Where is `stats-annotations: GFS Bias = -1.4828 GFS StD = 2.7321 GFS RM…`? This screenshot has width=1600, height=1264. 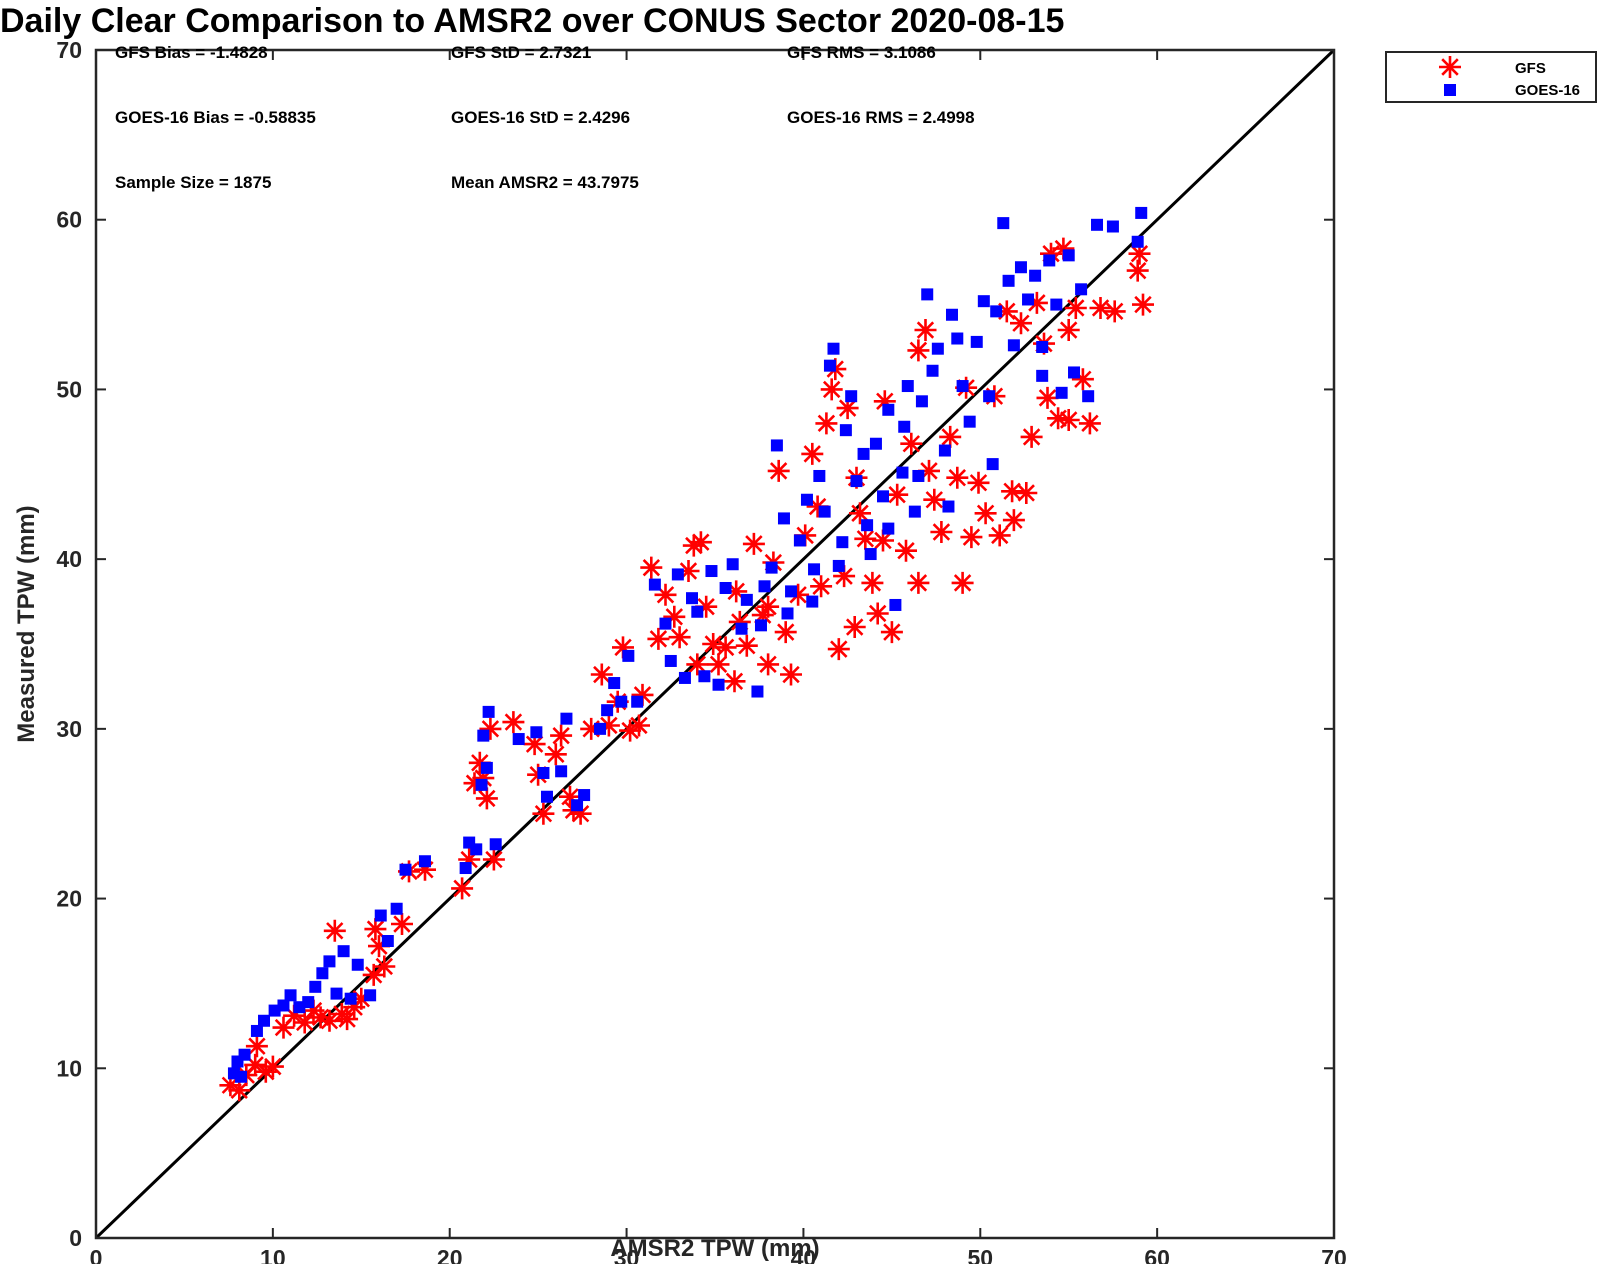 stats-annotations: GFS Bias = -1.4828 GFS StD = 2.7321 GFS RM… is located at coordinates (545, 117).